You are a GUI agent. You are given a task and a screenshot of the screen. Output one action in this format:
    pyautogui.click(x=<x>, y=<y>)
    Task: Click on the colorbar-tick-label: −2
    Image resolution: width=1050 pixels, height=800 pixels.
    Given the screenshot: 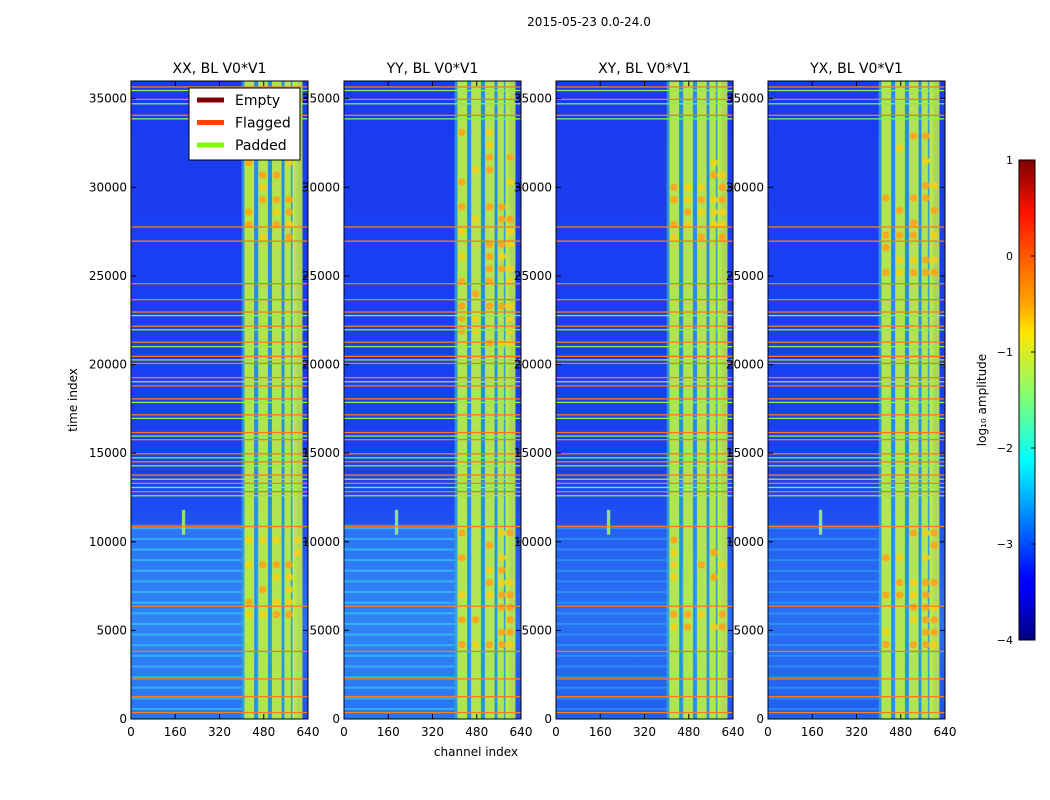 What is the action you would take?
    pyautogui.click(x=1005, y=448)
    